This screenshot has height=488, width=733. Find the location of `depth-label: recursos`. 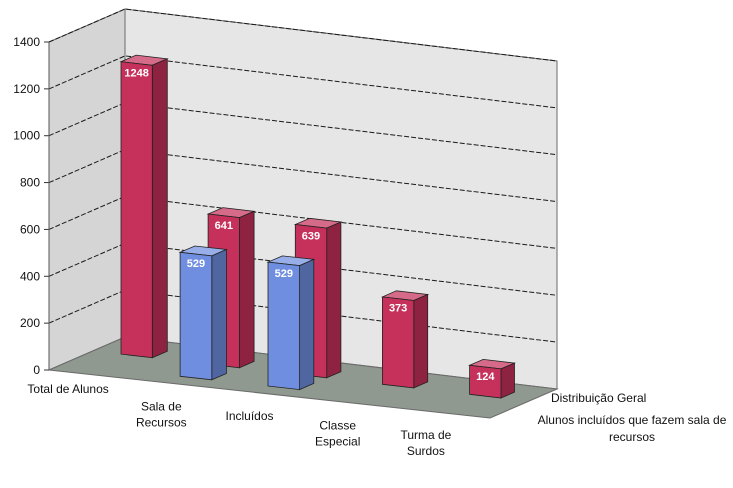

depth-label: recursos is located at coordinates (632, 437).